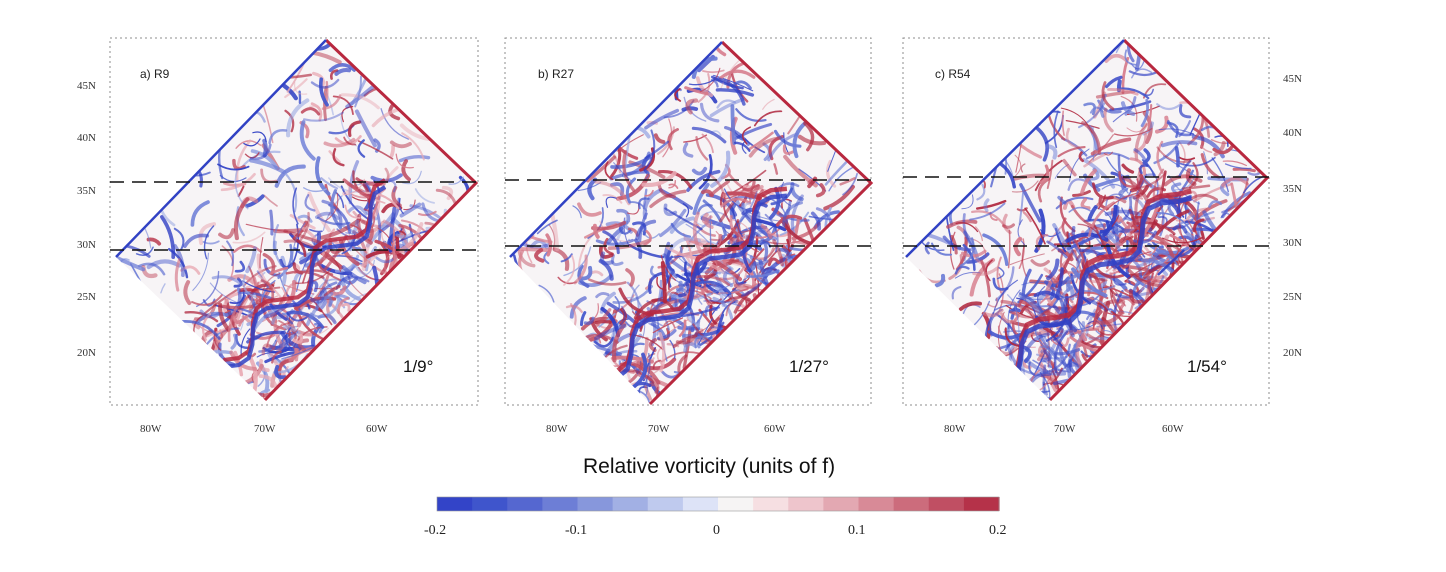 The height and width of the screenshot is (572, 1446). Describe the element at coordinates (659, 429) in the screenshot. I see `panel-b-xtick-70w: 70W` at that location.